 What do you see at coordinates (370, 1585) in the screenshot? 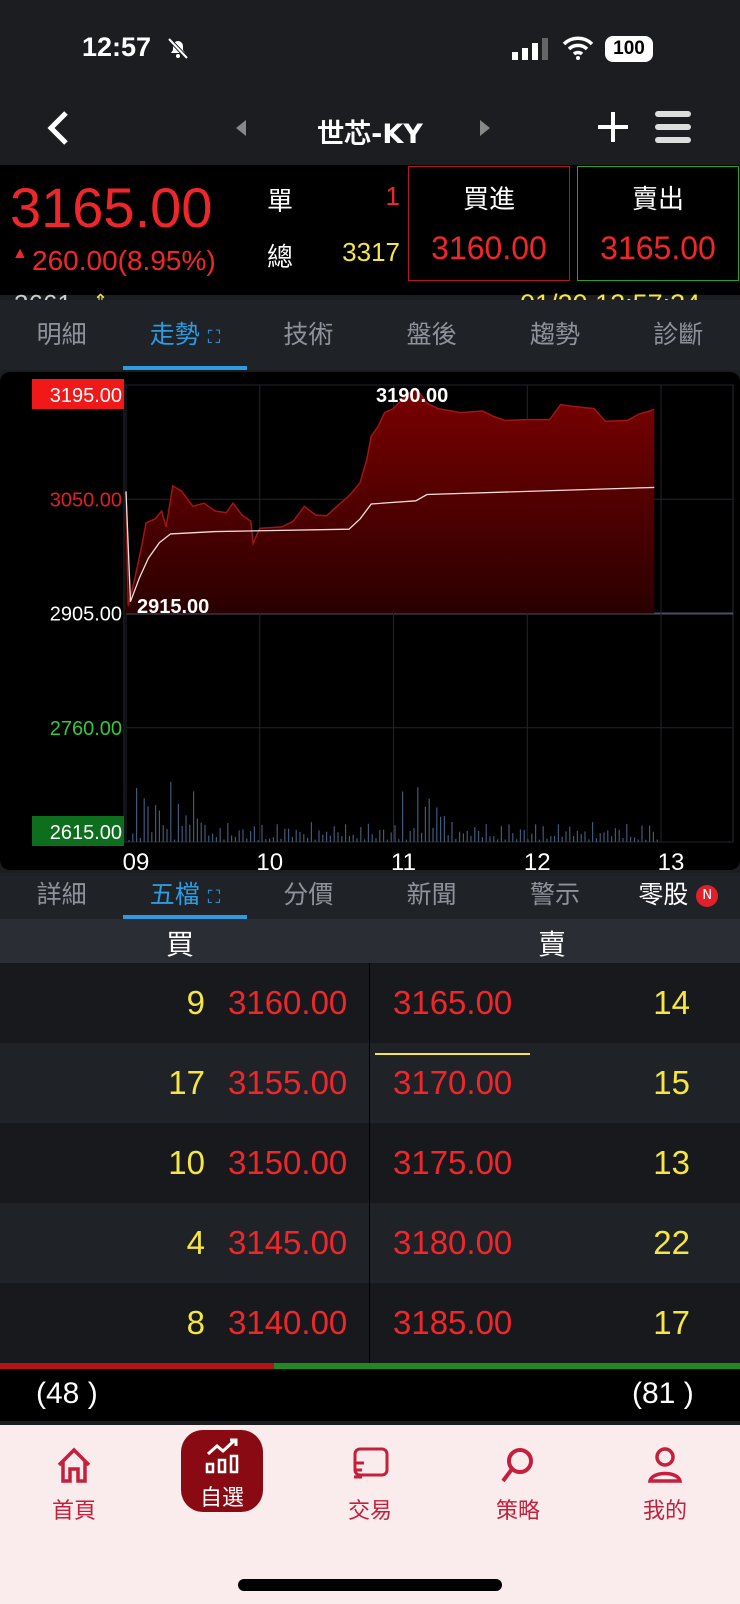
I see `home-indicator` at bounding box center [370, 1585].